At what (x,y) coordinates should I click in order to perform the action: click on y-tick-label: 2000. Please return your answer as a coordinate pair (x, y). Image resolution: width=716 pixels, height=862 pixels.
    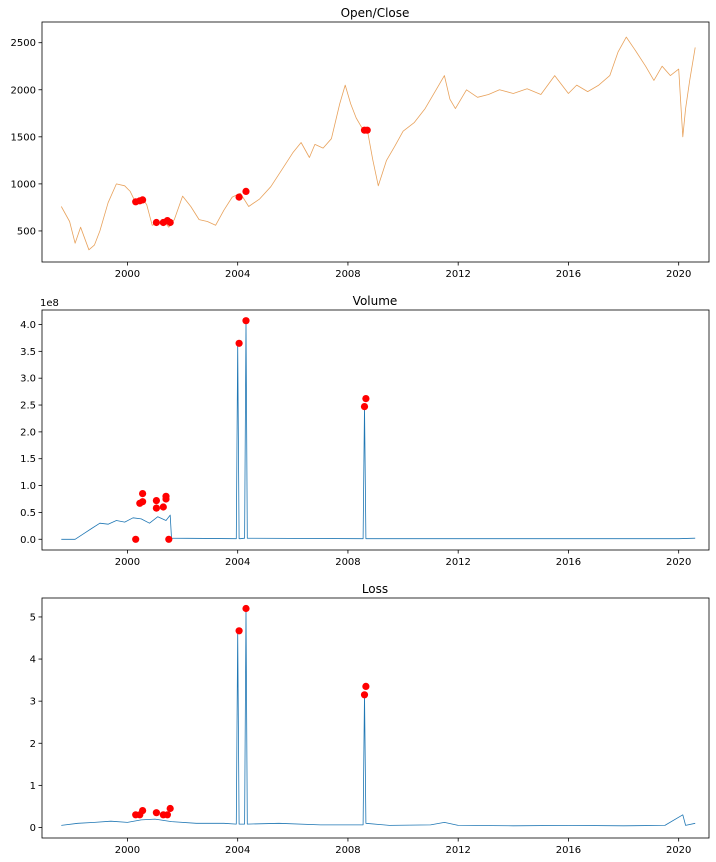
    Looking at the image, I should click on (23, 90).